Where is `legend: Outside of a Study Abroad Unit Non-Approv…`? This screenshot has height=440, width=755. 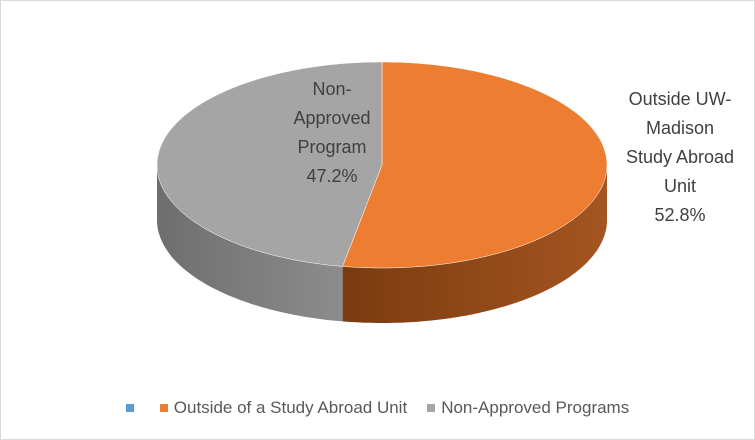
legend: Outside of a Study Abroad Unit Non-Approv… is located at coordinates (377, 408).